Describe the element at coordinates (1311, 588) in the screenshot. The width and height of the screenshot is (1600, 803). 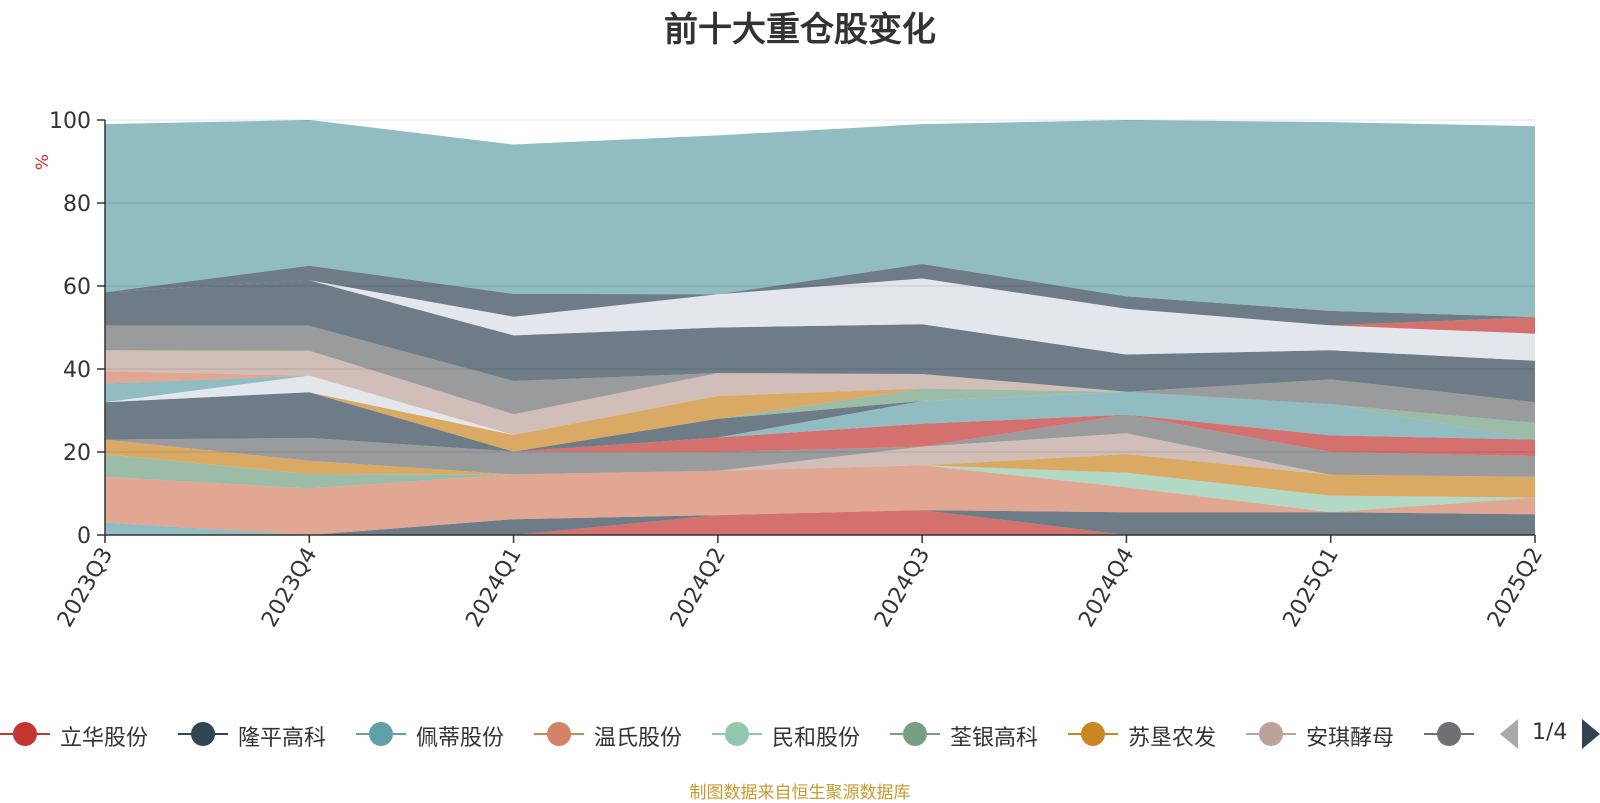
I see `x-tick-label: 2025Q1` at that location.